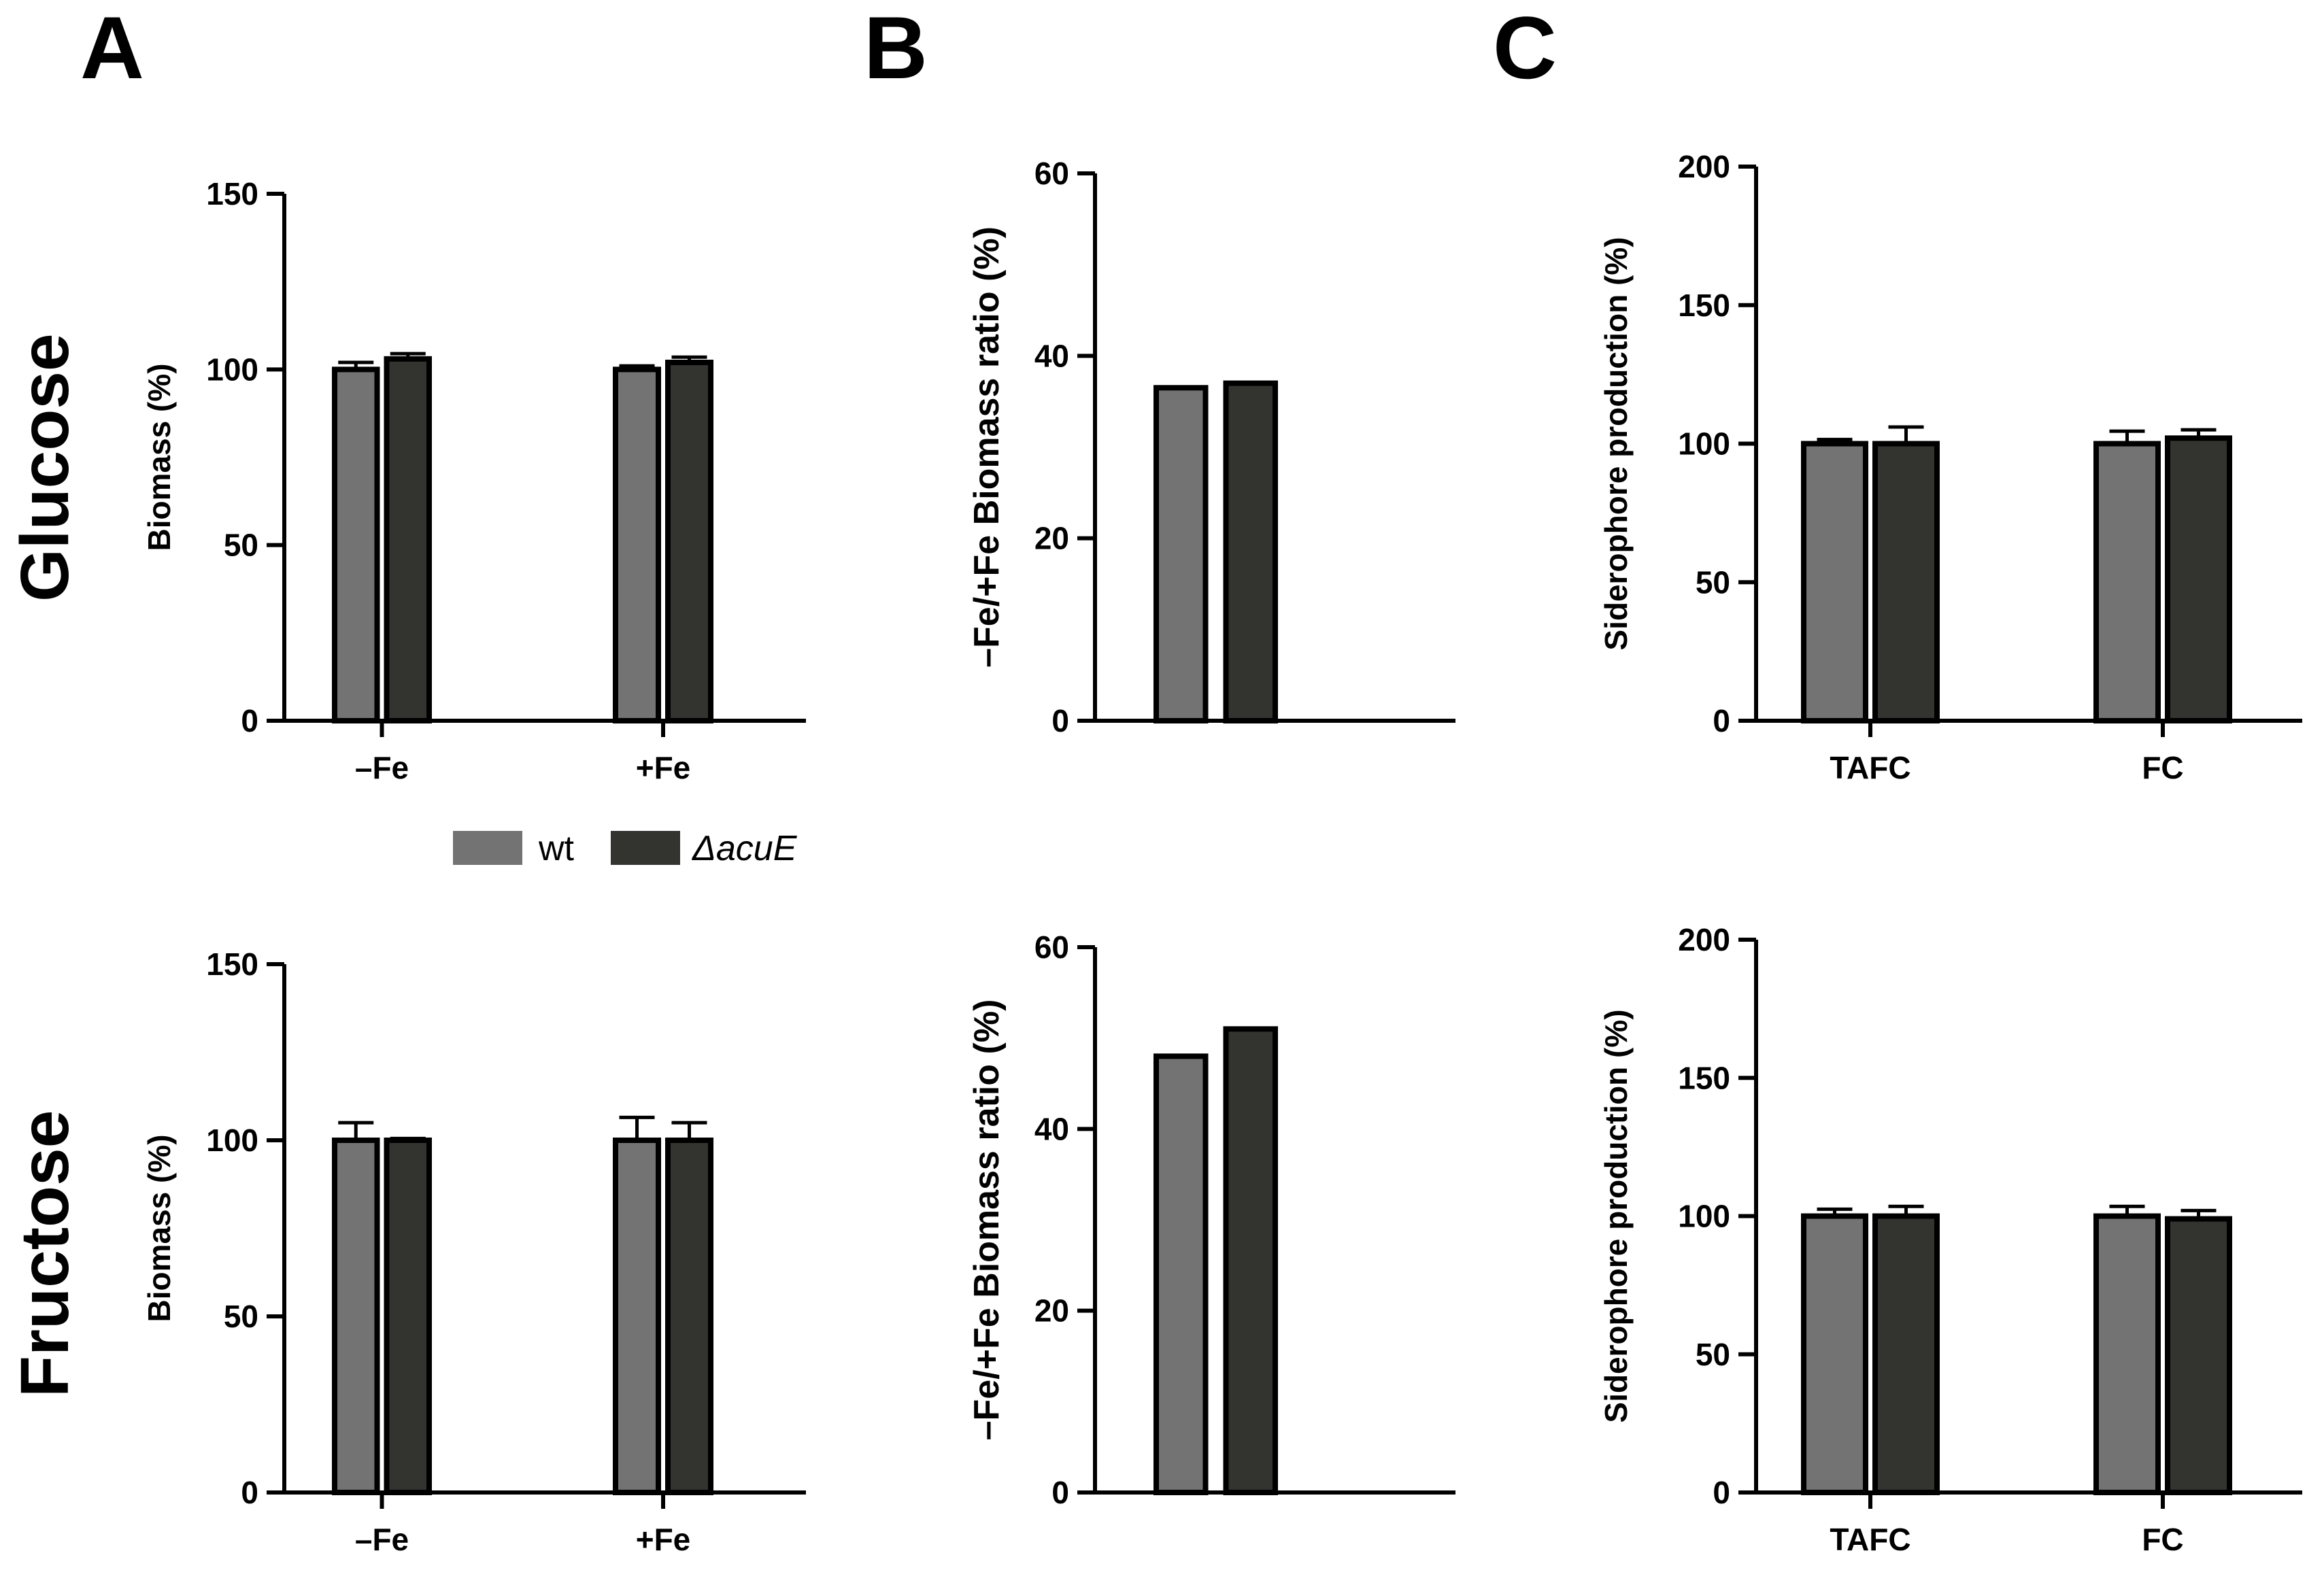 The width and height of the screenshot is (2324, 1570). Describe the element at coordinates (645, 848) in the screenshot. I see `legend-swatch-acue` at that location.